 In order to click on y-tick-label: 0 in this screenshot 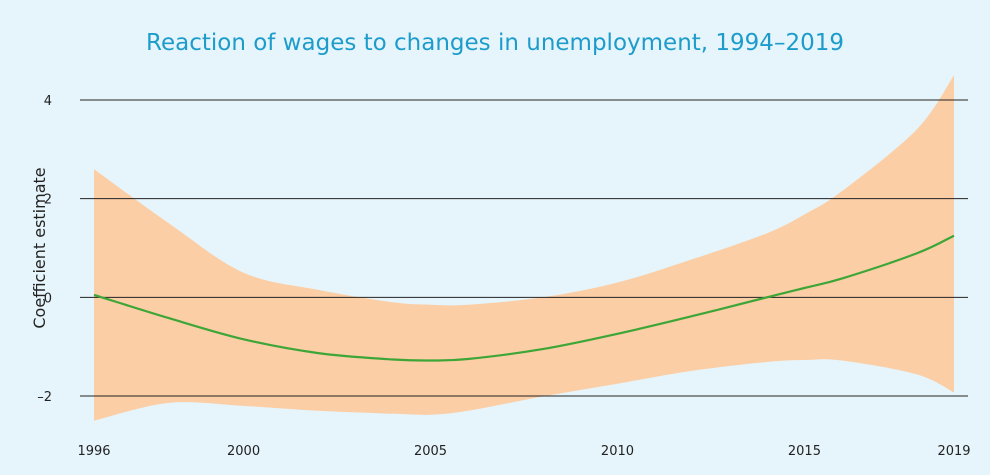, I will do `click(48, 298)`.